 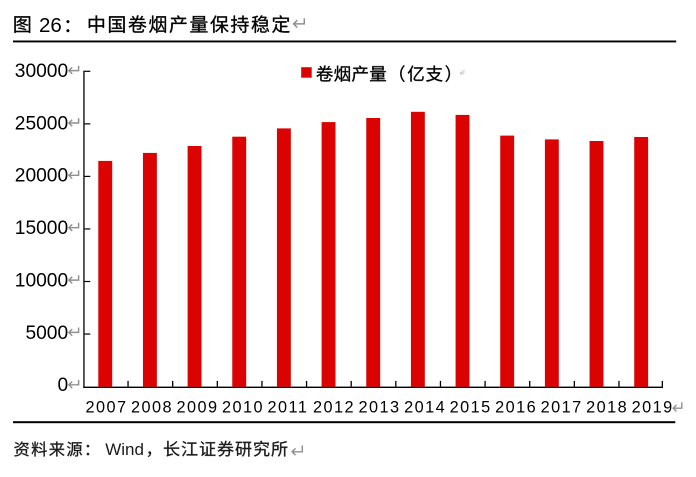 What do you see at coordinates (471, 408) in the screenshot?
I see `svg-text: 2015` at bounding box center [471, 408].